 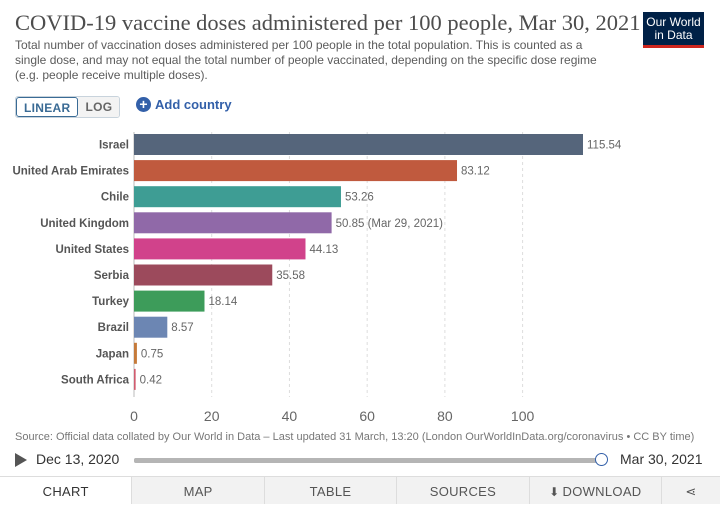 I want to click on x-tick-label: 100, so click(x=523, y=416).